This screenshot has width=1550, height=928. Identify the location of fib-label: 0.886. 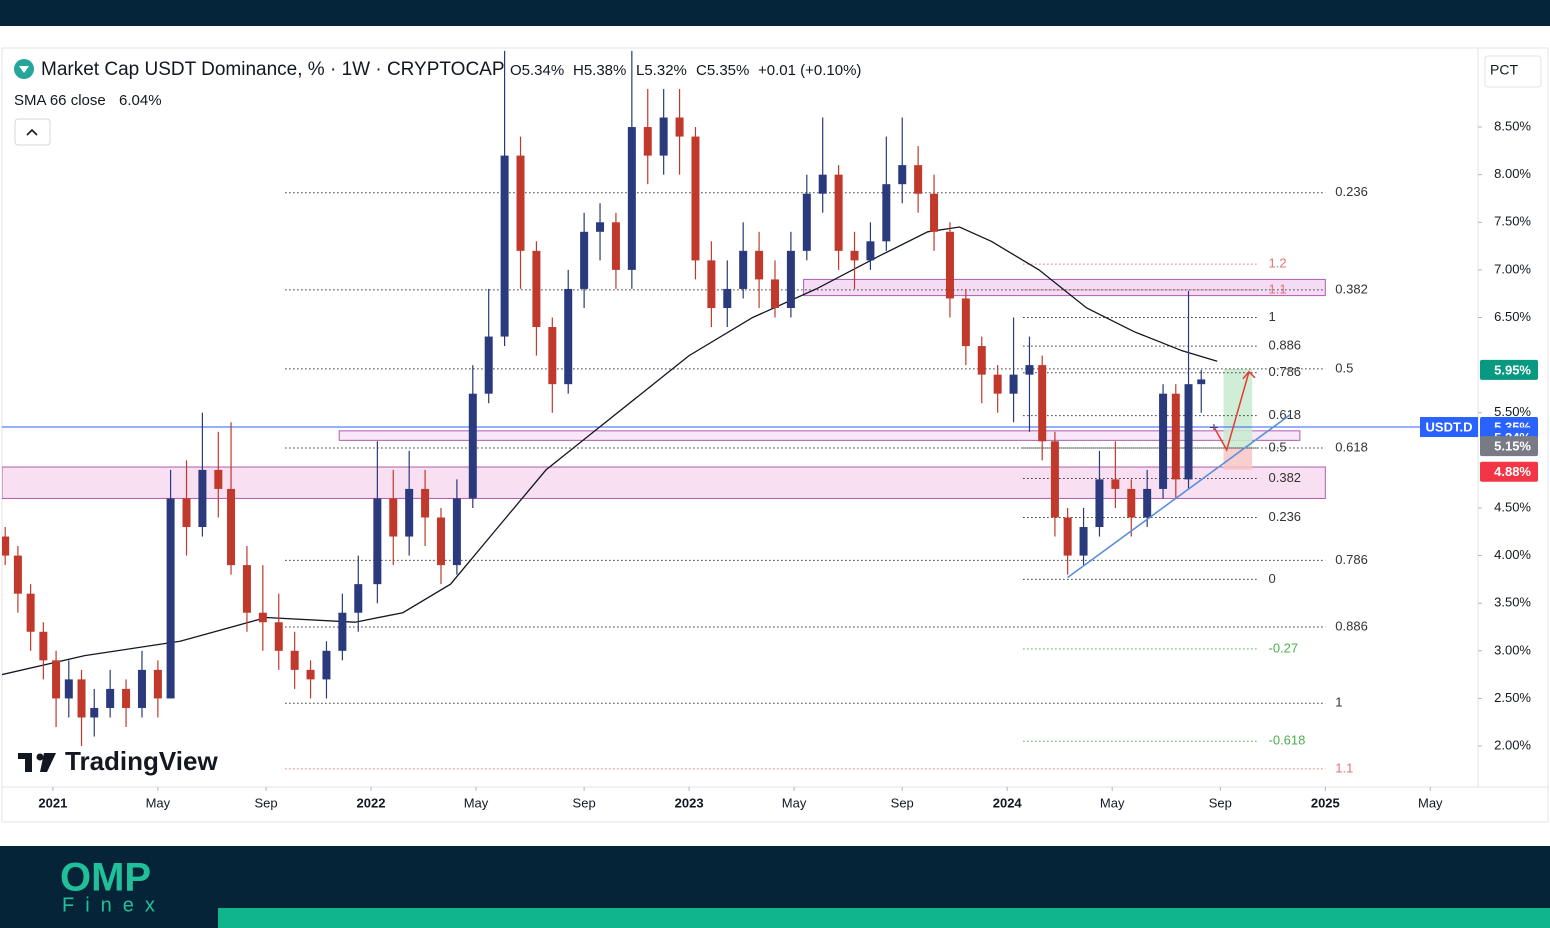
(1351, 625).